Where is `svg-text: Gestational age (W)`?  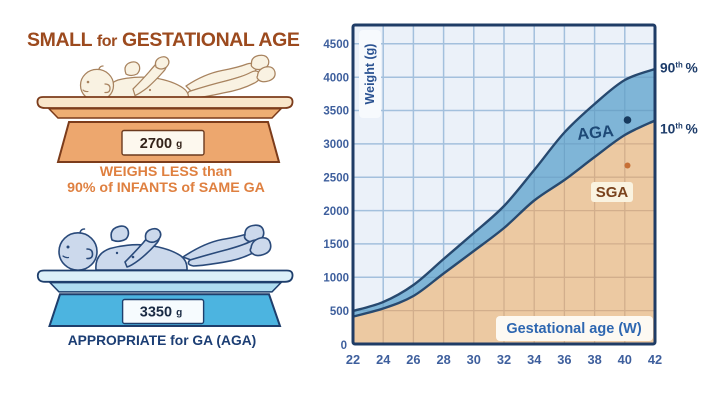 svg-text: Gestational age (W) is located at coordinates (574, 329).